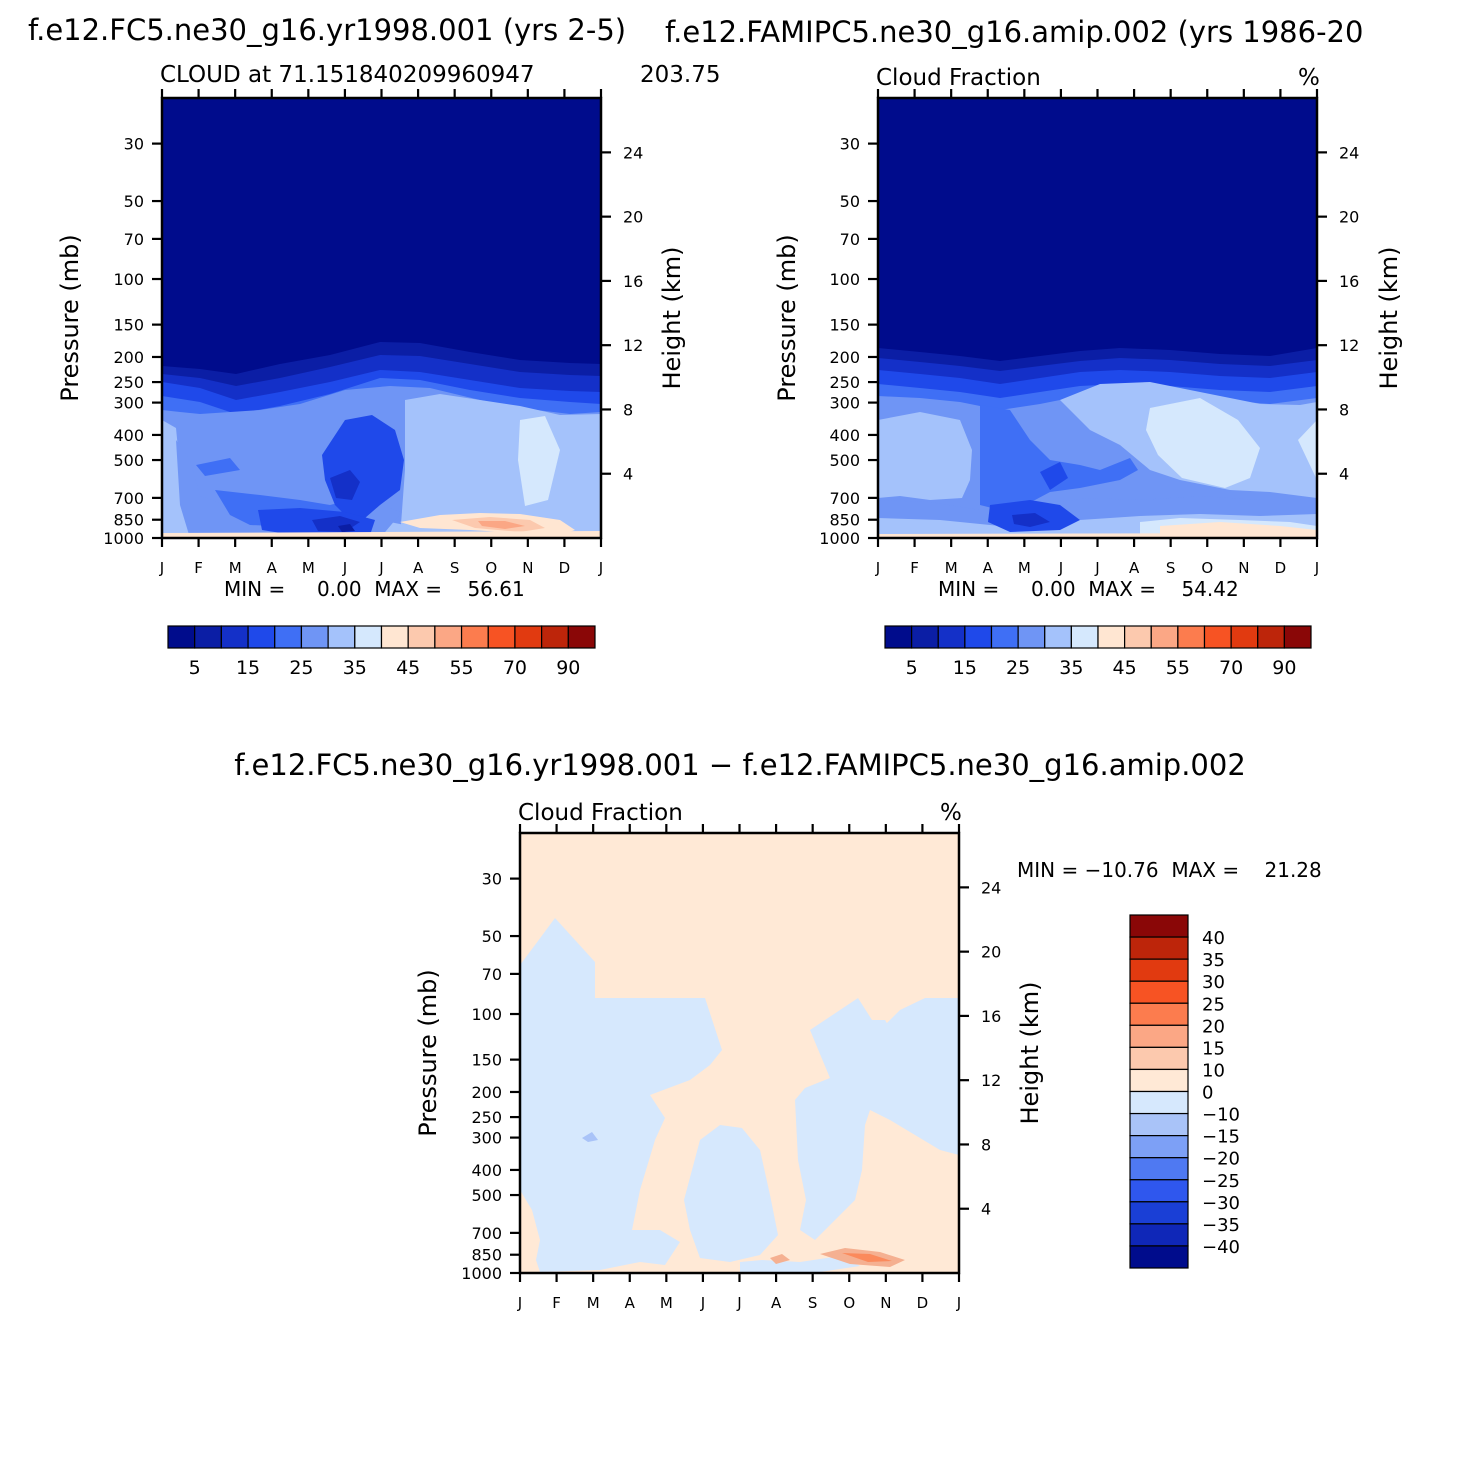  What do you see at coordinates (1221, 1203) in the screenshot?
I see `colorbar-label: −30` at bounding box center [1221, 1203].